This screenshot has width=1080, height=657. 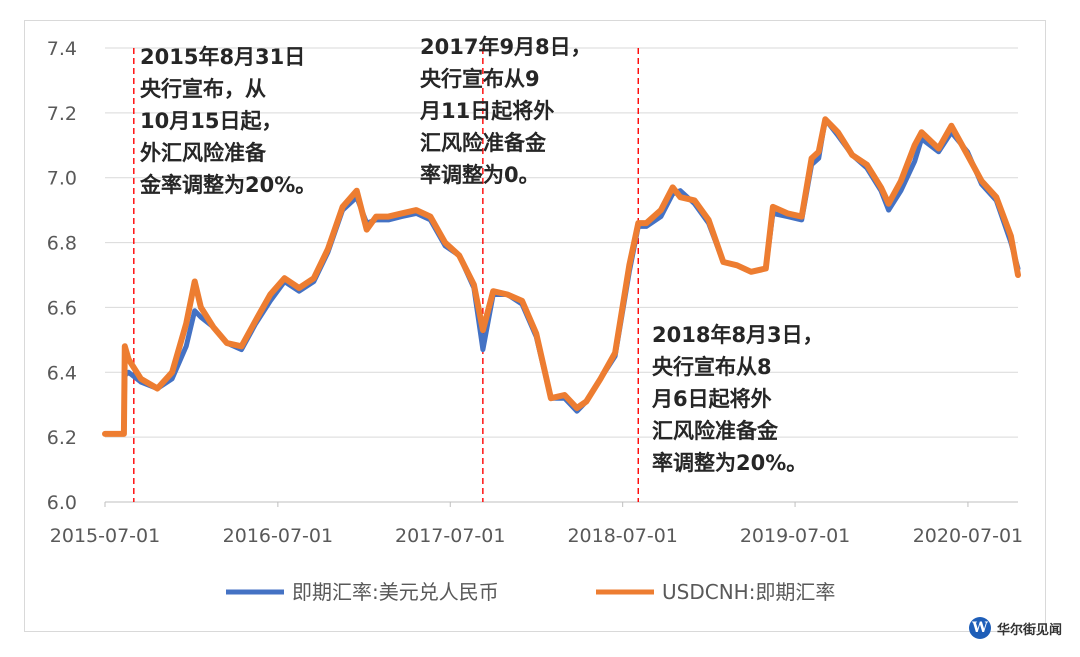 I want to click on x-tick-label: 2018-07-01, so click(x=622, y=536).